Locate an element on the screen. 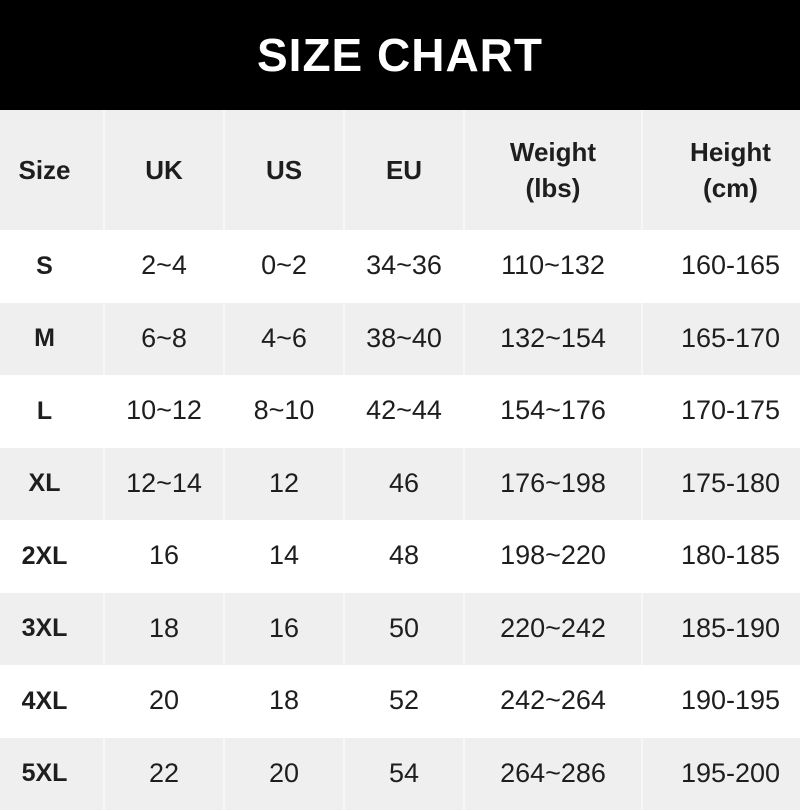 This screenshot has width=800, height=810. table-cell: 46 is located at coordinates (405, 484).